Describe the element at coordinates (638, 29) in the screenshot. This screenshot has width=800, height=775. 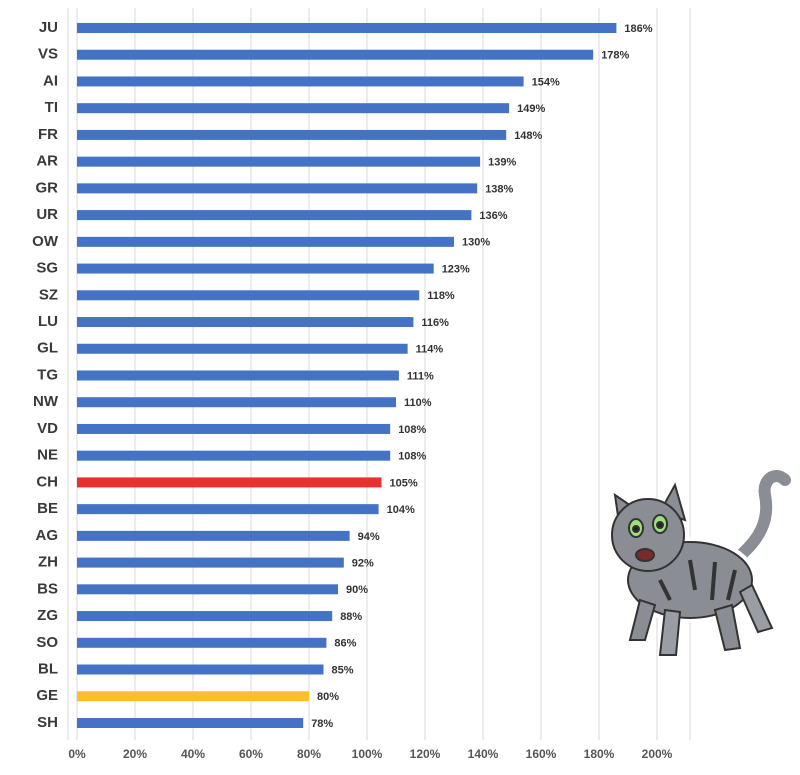
I see `value-label: 186%` at that location.